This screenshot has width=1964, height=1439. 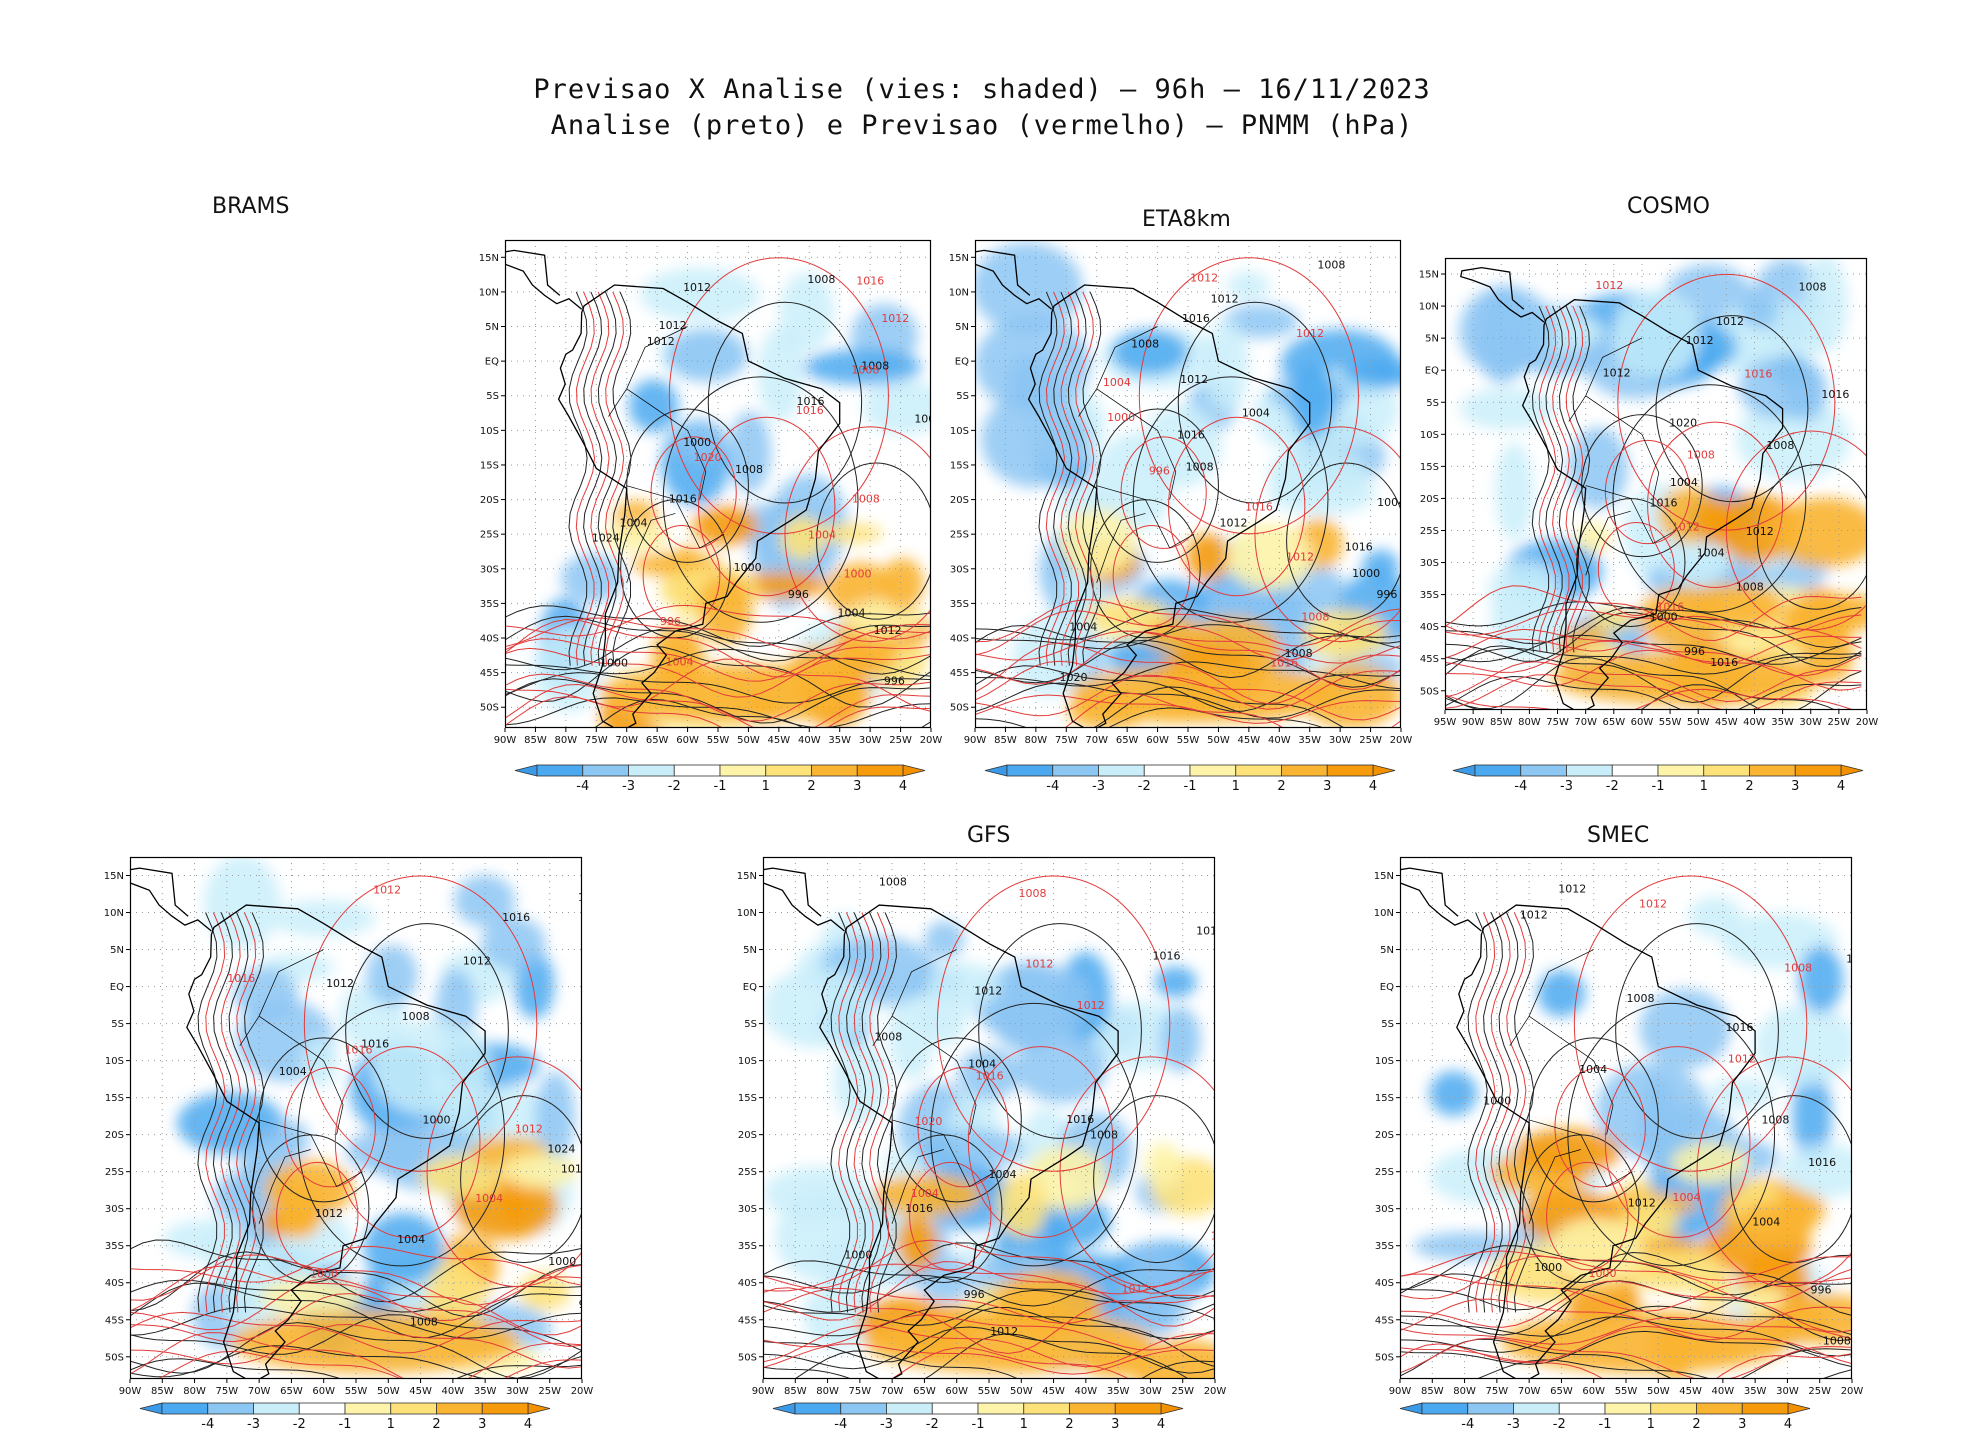 What do you see at coordinates (1384, 1135) in the screenshot?
I see `lat-tick-label: 20S` at bounding box center [1384, 1135].